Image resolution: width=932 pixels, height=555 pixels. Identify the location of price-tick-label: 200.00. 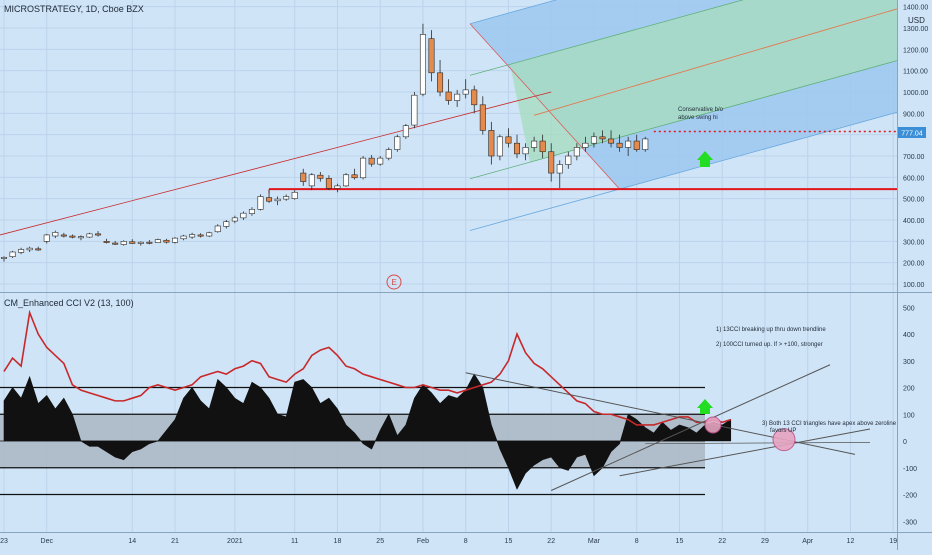
(914, 264).